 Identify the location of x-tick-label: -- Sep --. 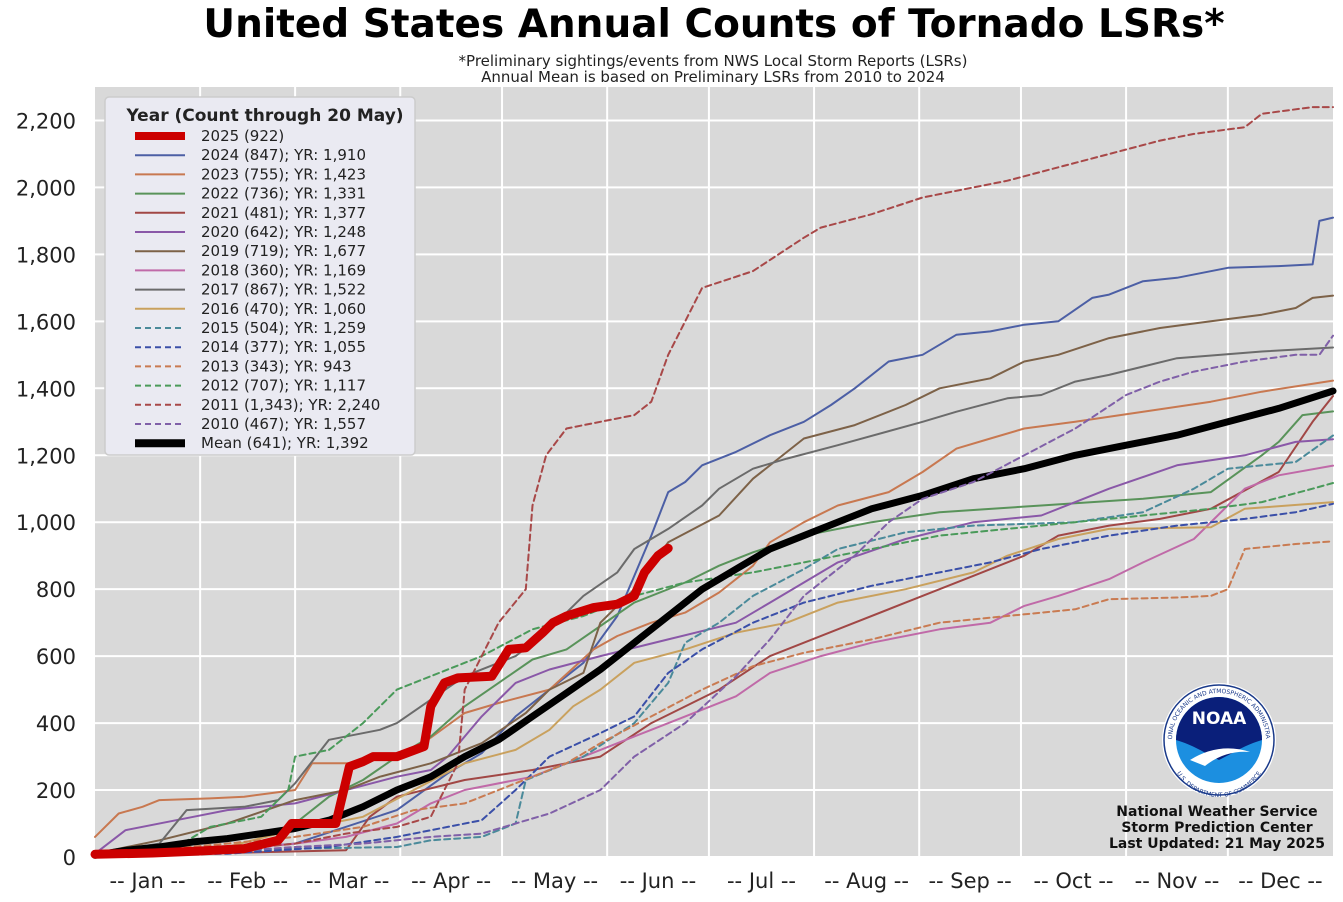
(969, 881).